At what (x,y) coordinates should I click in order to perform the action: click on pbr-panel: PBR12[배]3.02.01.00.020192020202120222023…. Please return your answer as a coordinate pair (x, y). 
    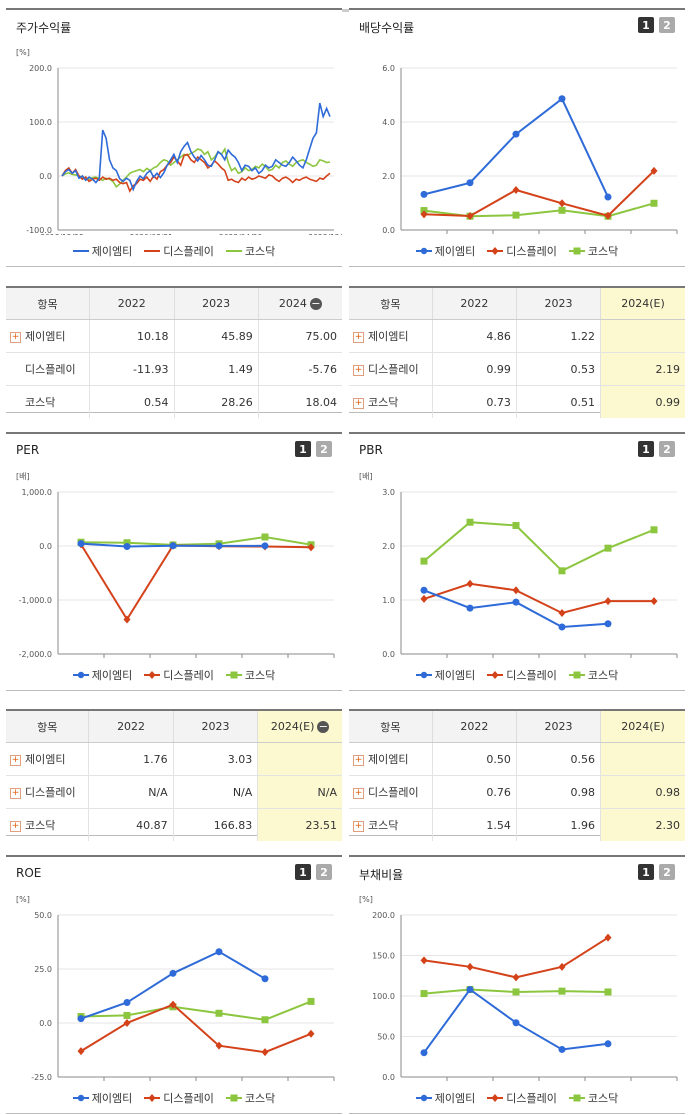
    Looking at the image, I should click on (517, 561).